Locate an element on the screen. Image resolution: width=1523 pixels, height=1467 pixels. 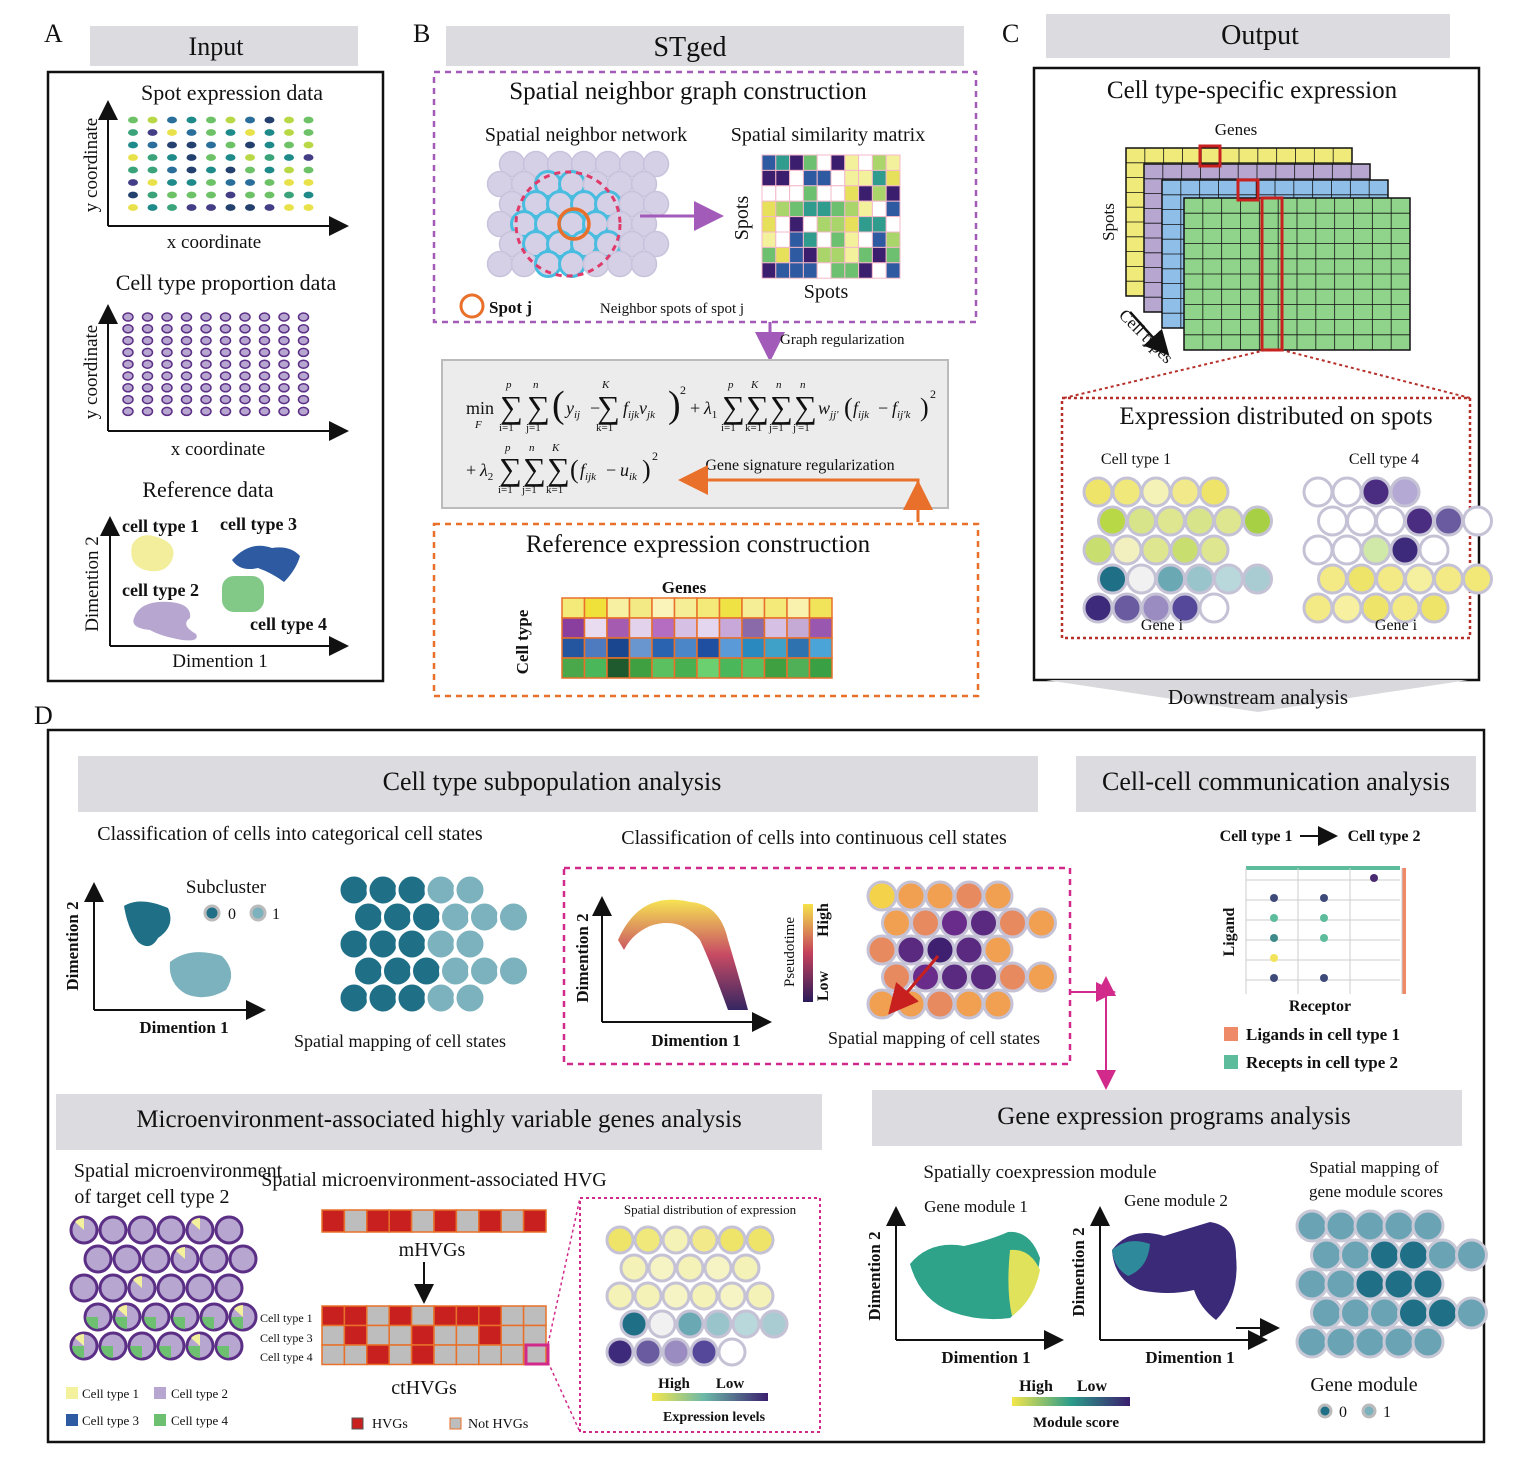
gm-map-title-2: gene module scores is located at coordinates (1376, 1191).